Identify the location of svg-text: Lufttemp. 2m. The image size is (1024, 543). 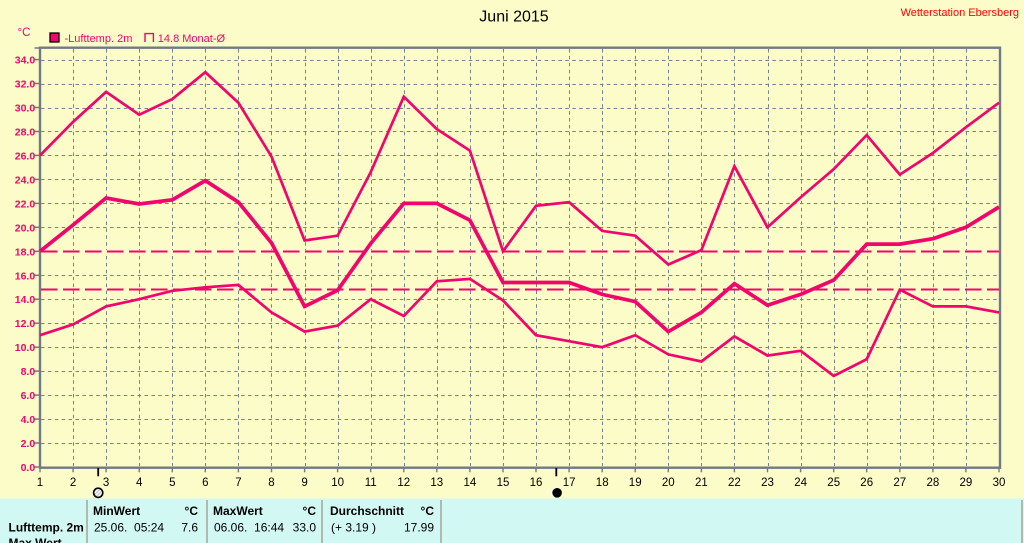
(46, 528).